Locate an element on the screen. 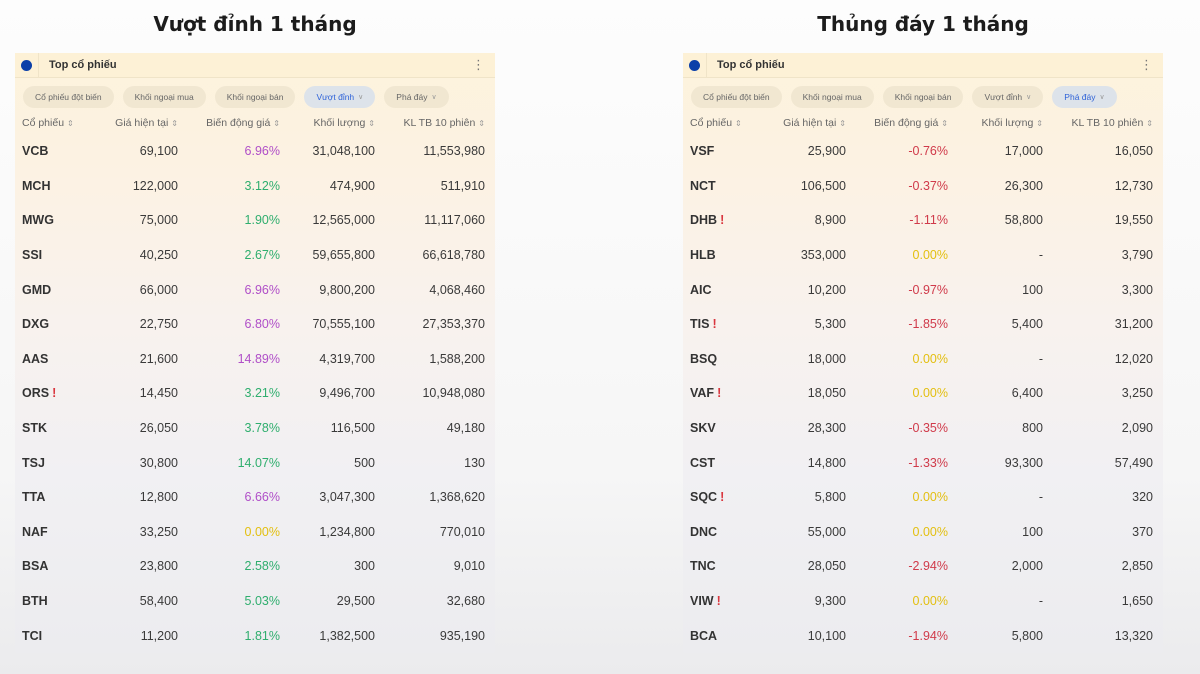  table-row: TTA 12,800 6.66% 3,047,300 1,368,620 is located at coordinates (255, 497).